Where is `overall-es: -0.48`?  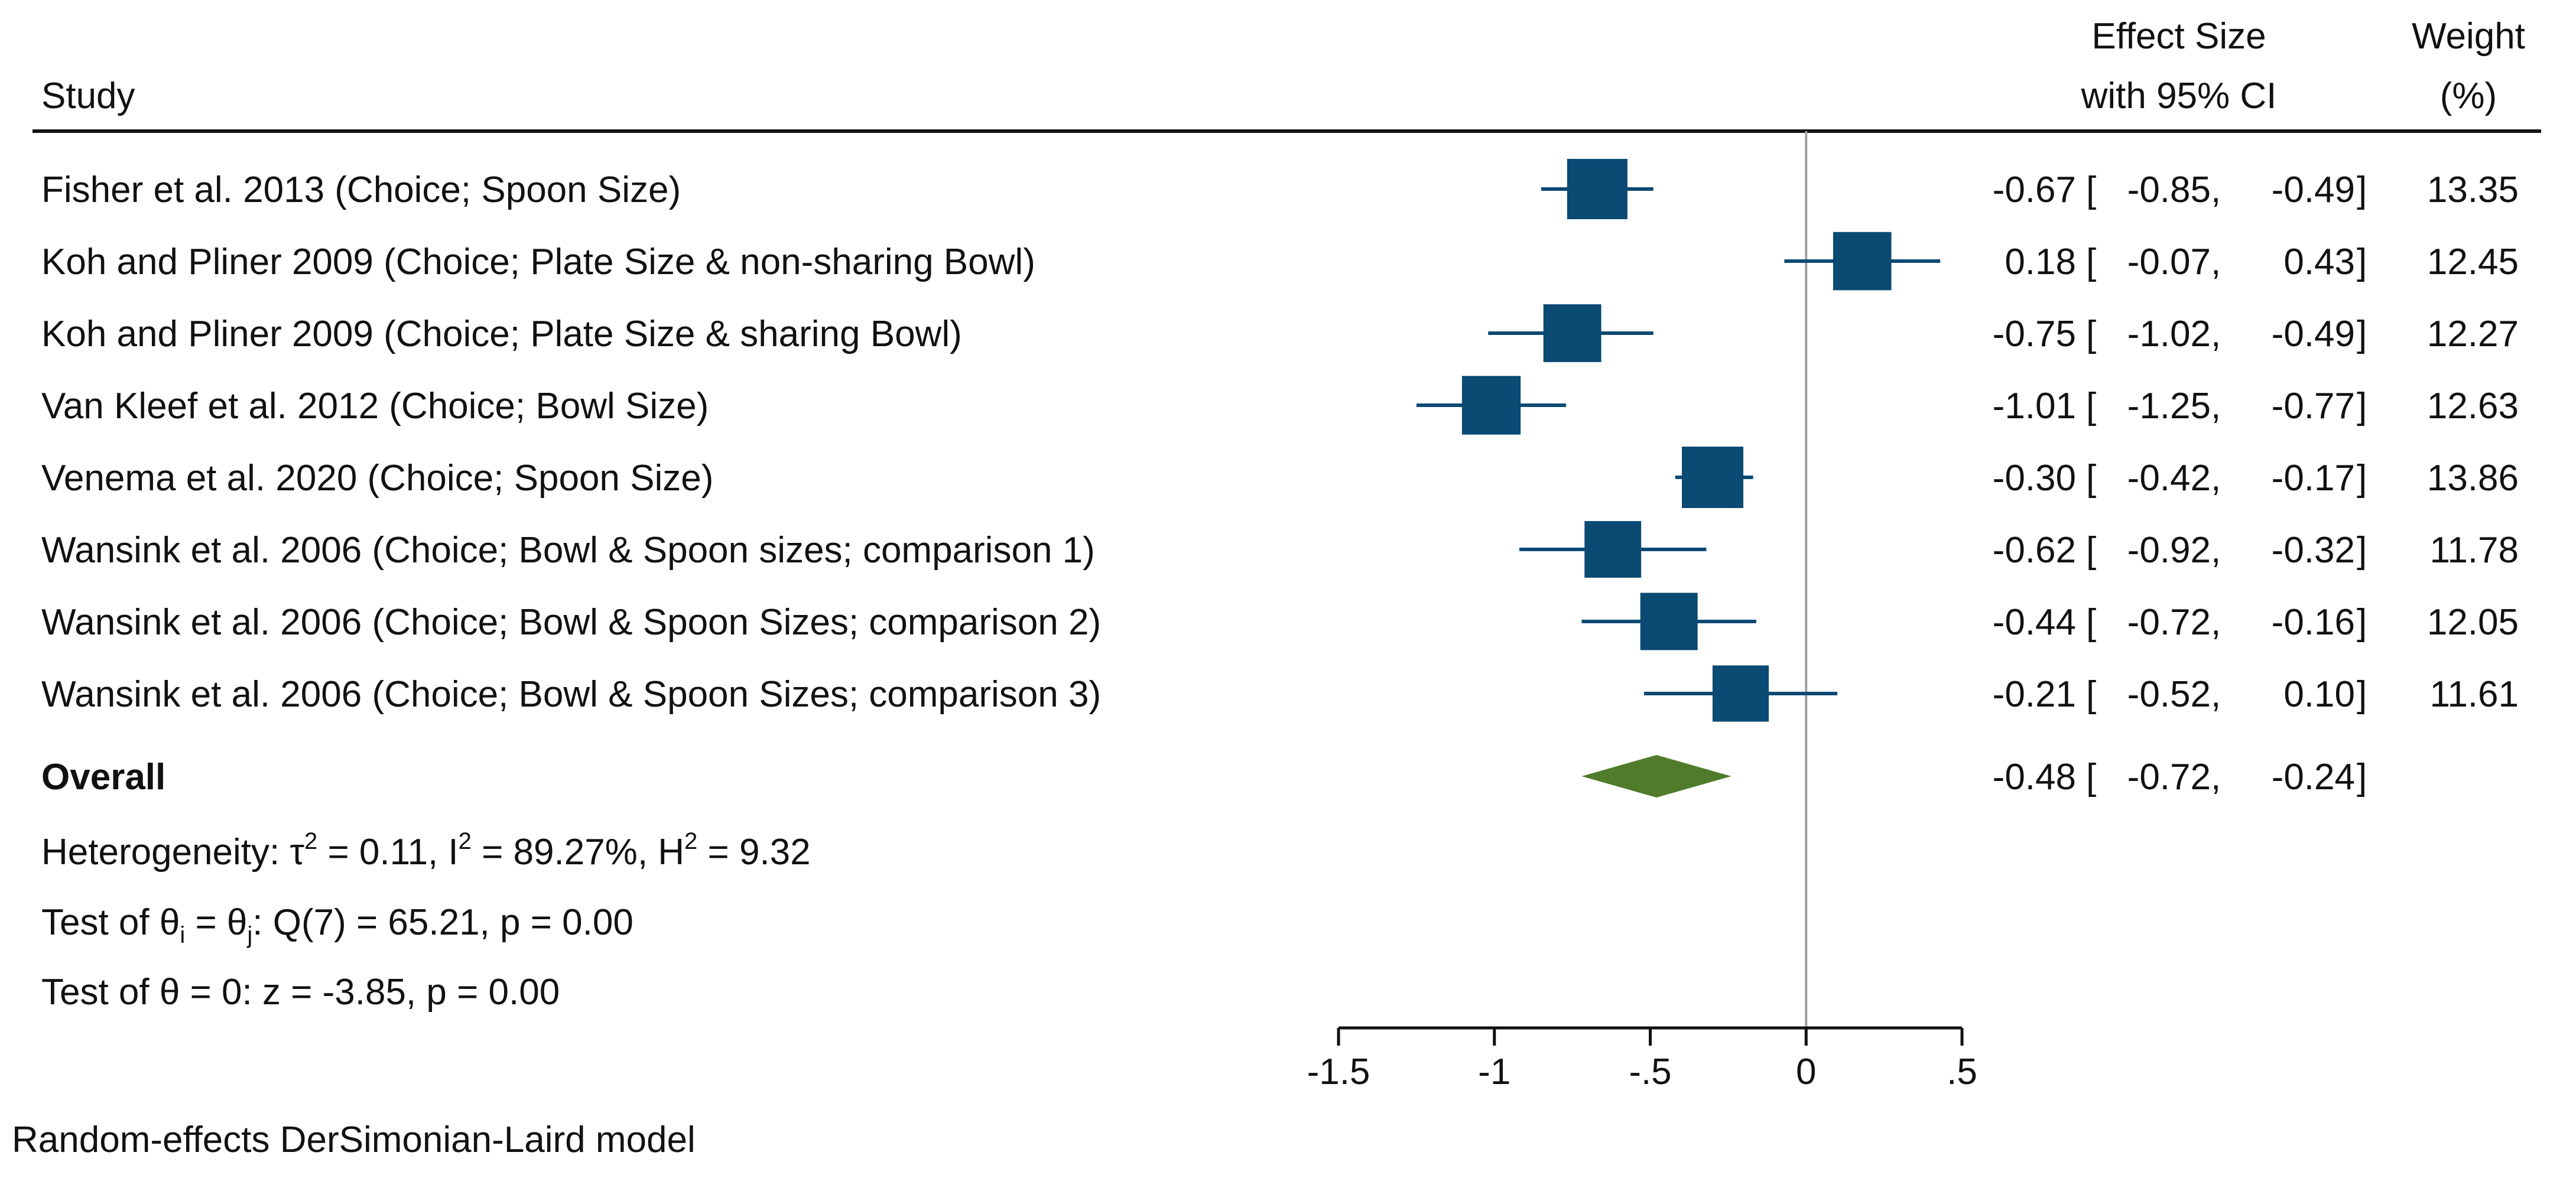
overall-es: -0.48 is located at coordinates (2034, 777).